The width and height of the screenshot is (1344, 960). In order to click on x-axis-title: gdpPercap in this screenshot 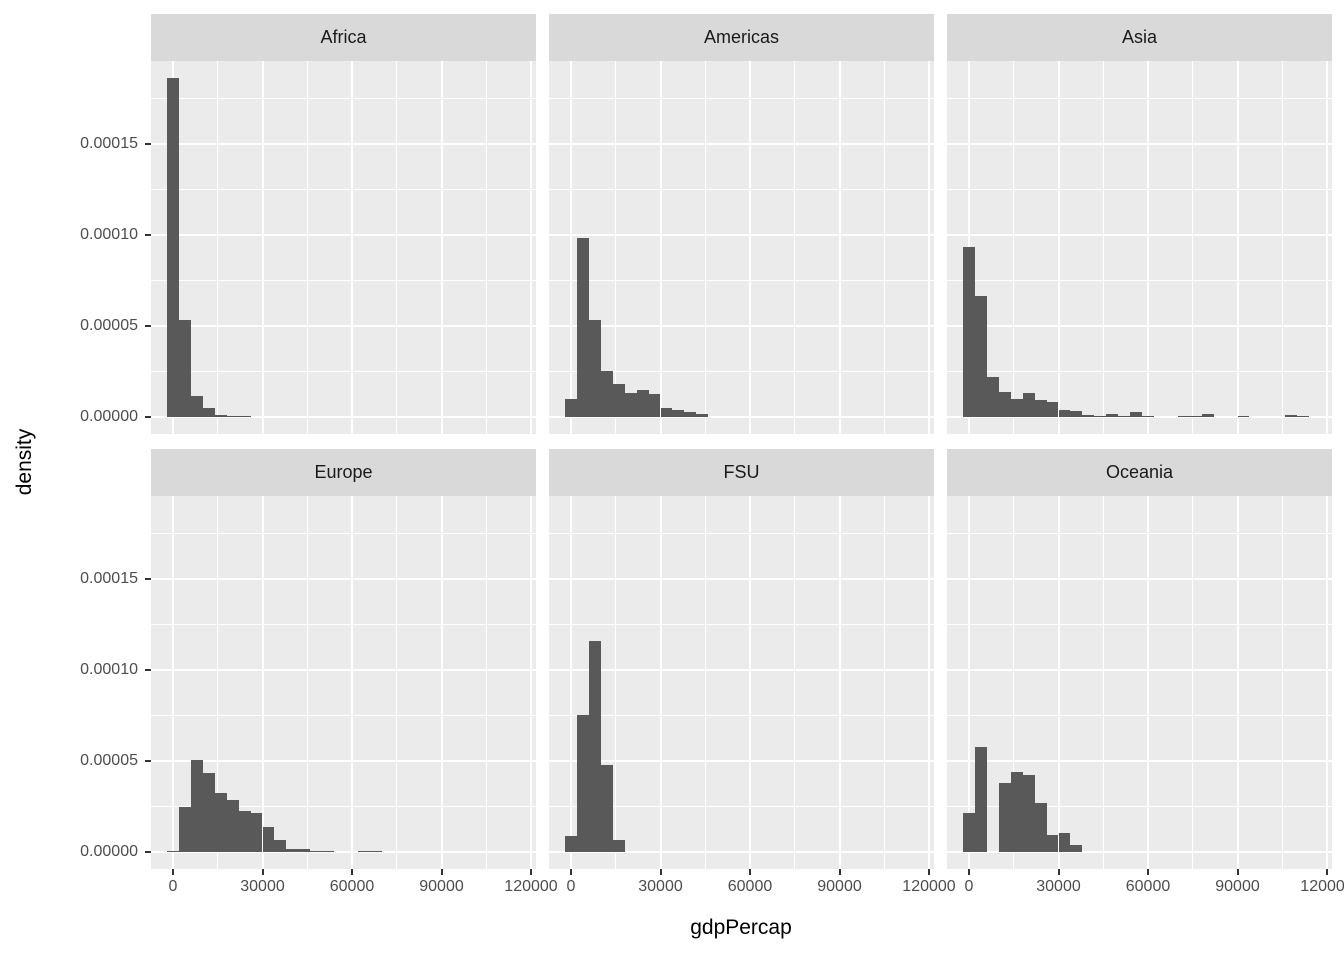, I will do `click(741, 927)`.